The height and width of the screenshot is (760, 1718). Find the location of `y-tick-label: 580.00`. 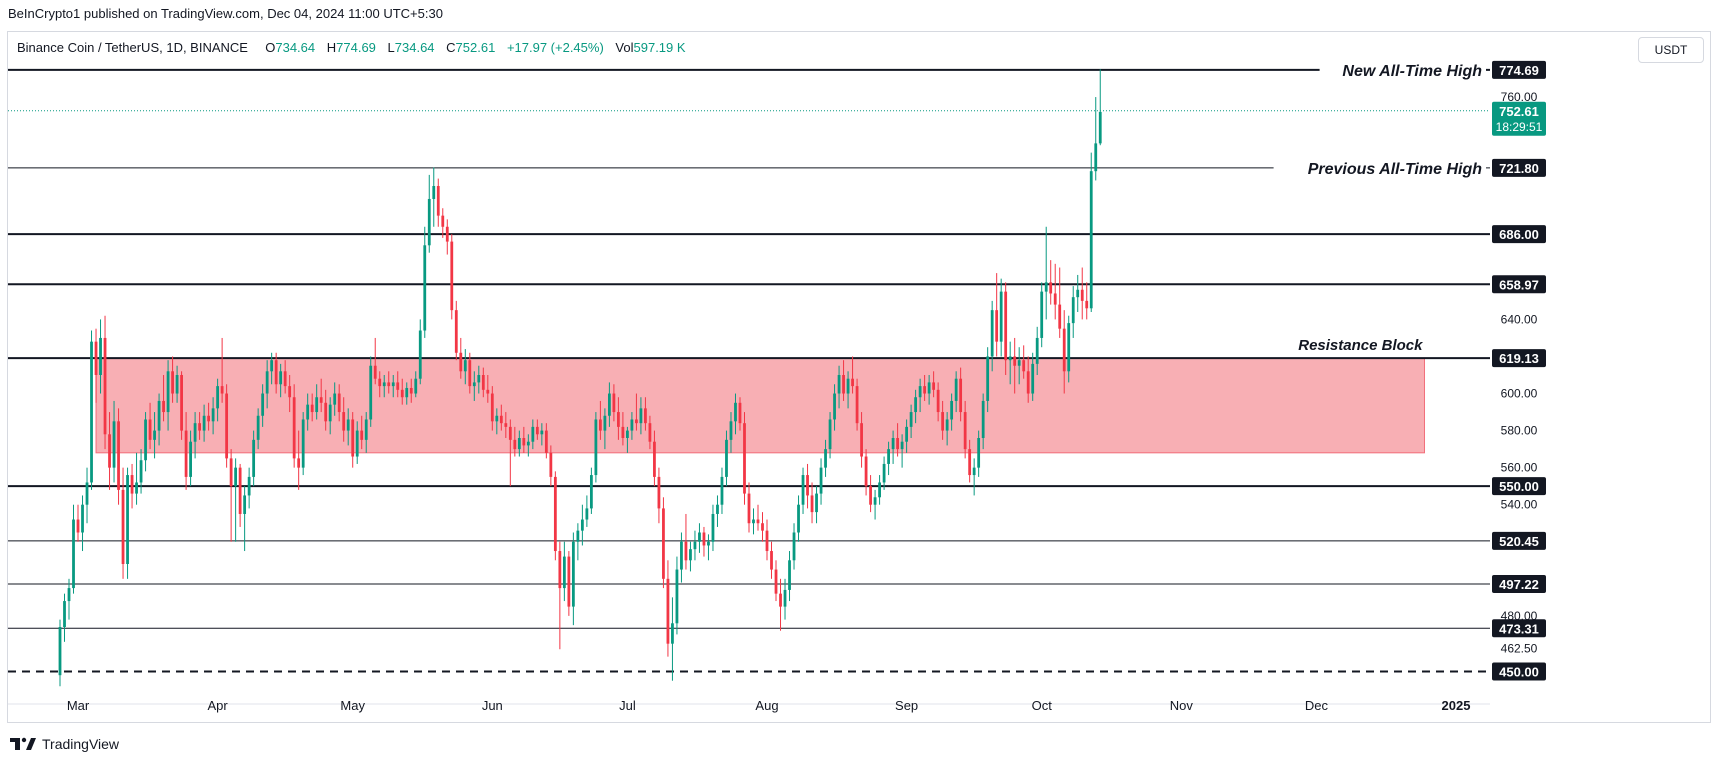

y-tick-label: 580.00 is located at coordinates (1519, 431).